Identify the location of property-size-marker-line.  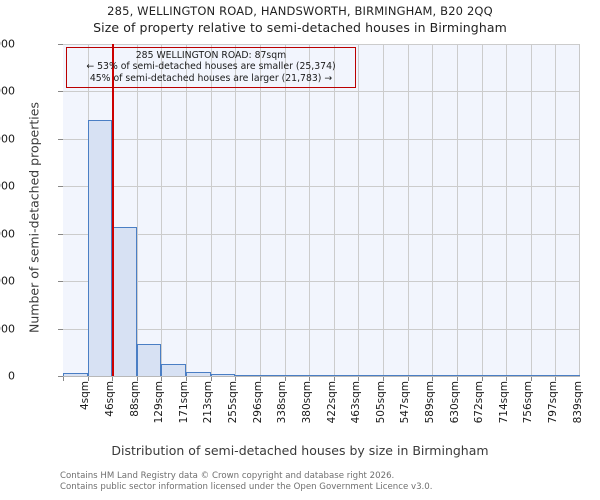
(112, 210).